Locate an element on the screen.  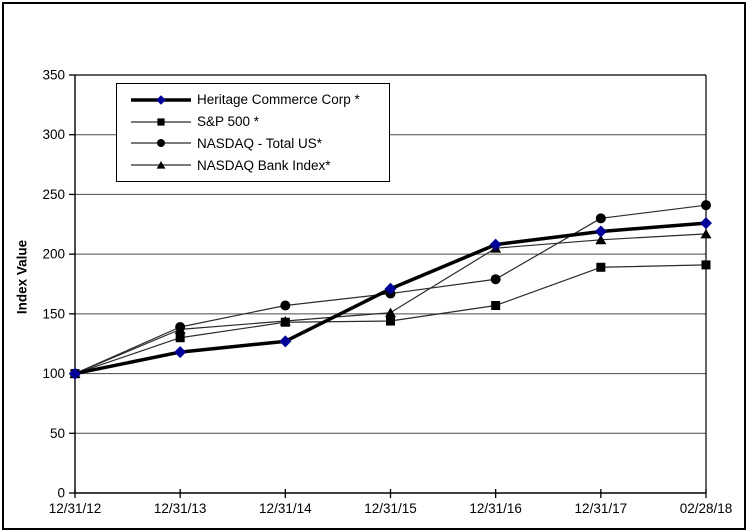
y-tick-label: 50 is located at coordinates (57, 433).